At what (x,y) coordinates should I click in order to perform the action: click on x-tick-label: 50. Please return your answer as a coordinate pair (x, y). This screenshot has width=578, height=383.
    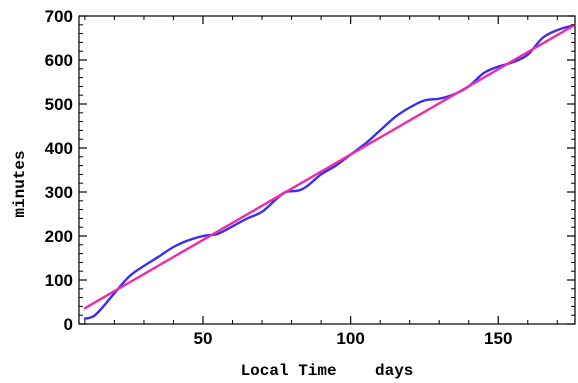
    Looking at the image, I should click on (203, 338).